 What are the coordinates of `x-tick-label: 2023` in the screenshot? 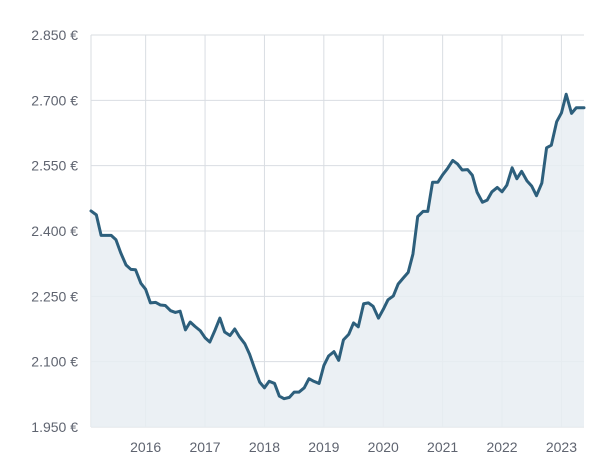 It's located at (561, 447).